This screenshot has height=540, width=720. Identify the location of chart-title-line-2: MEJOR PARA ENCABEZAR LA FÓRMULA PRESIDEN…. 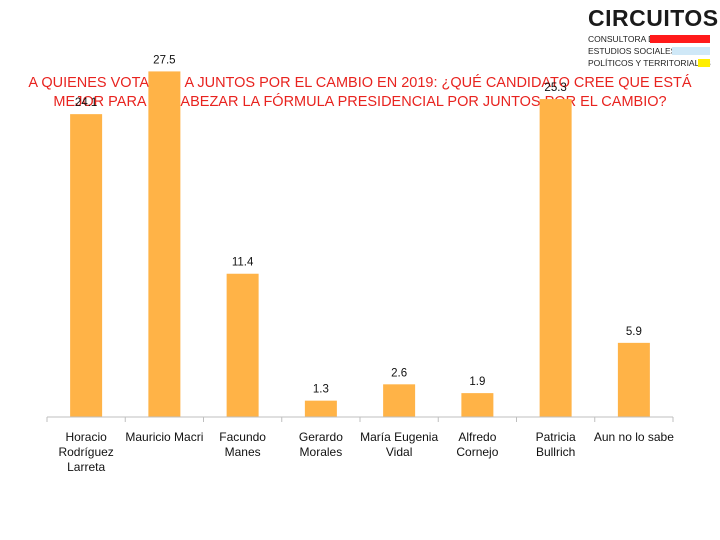
(360, 102).